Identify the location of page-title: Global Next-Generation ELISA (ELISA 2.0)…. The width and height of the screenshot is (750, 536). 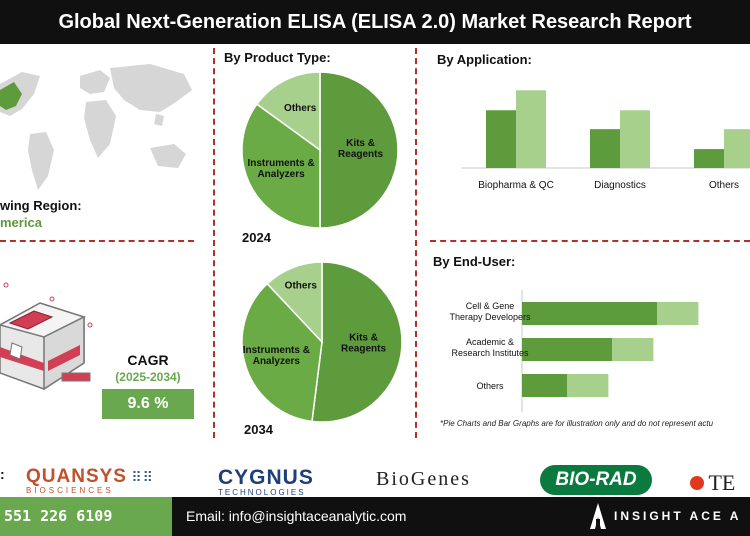
(375, 22).